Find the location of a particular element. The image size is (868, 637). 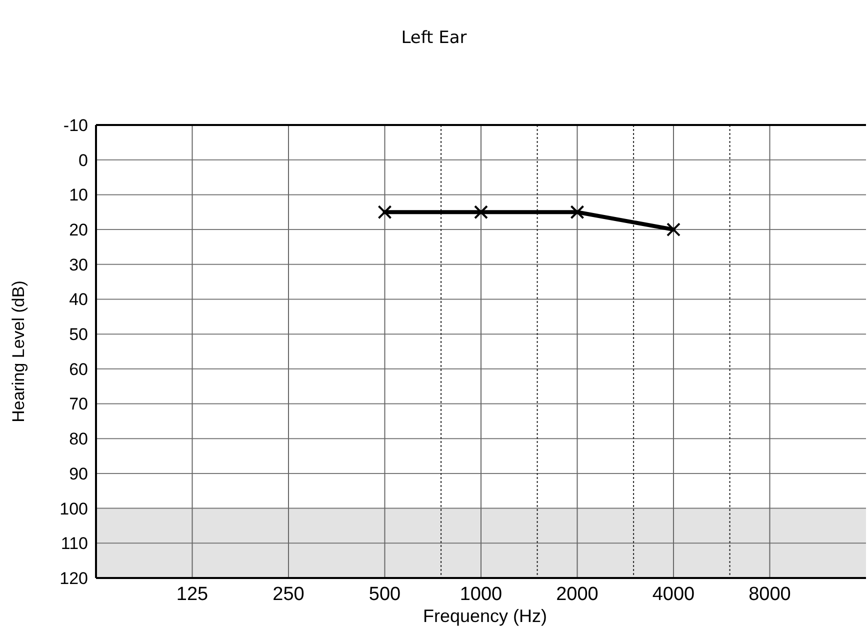

x-tick-label: 250 is located at coordinates (288, 594).